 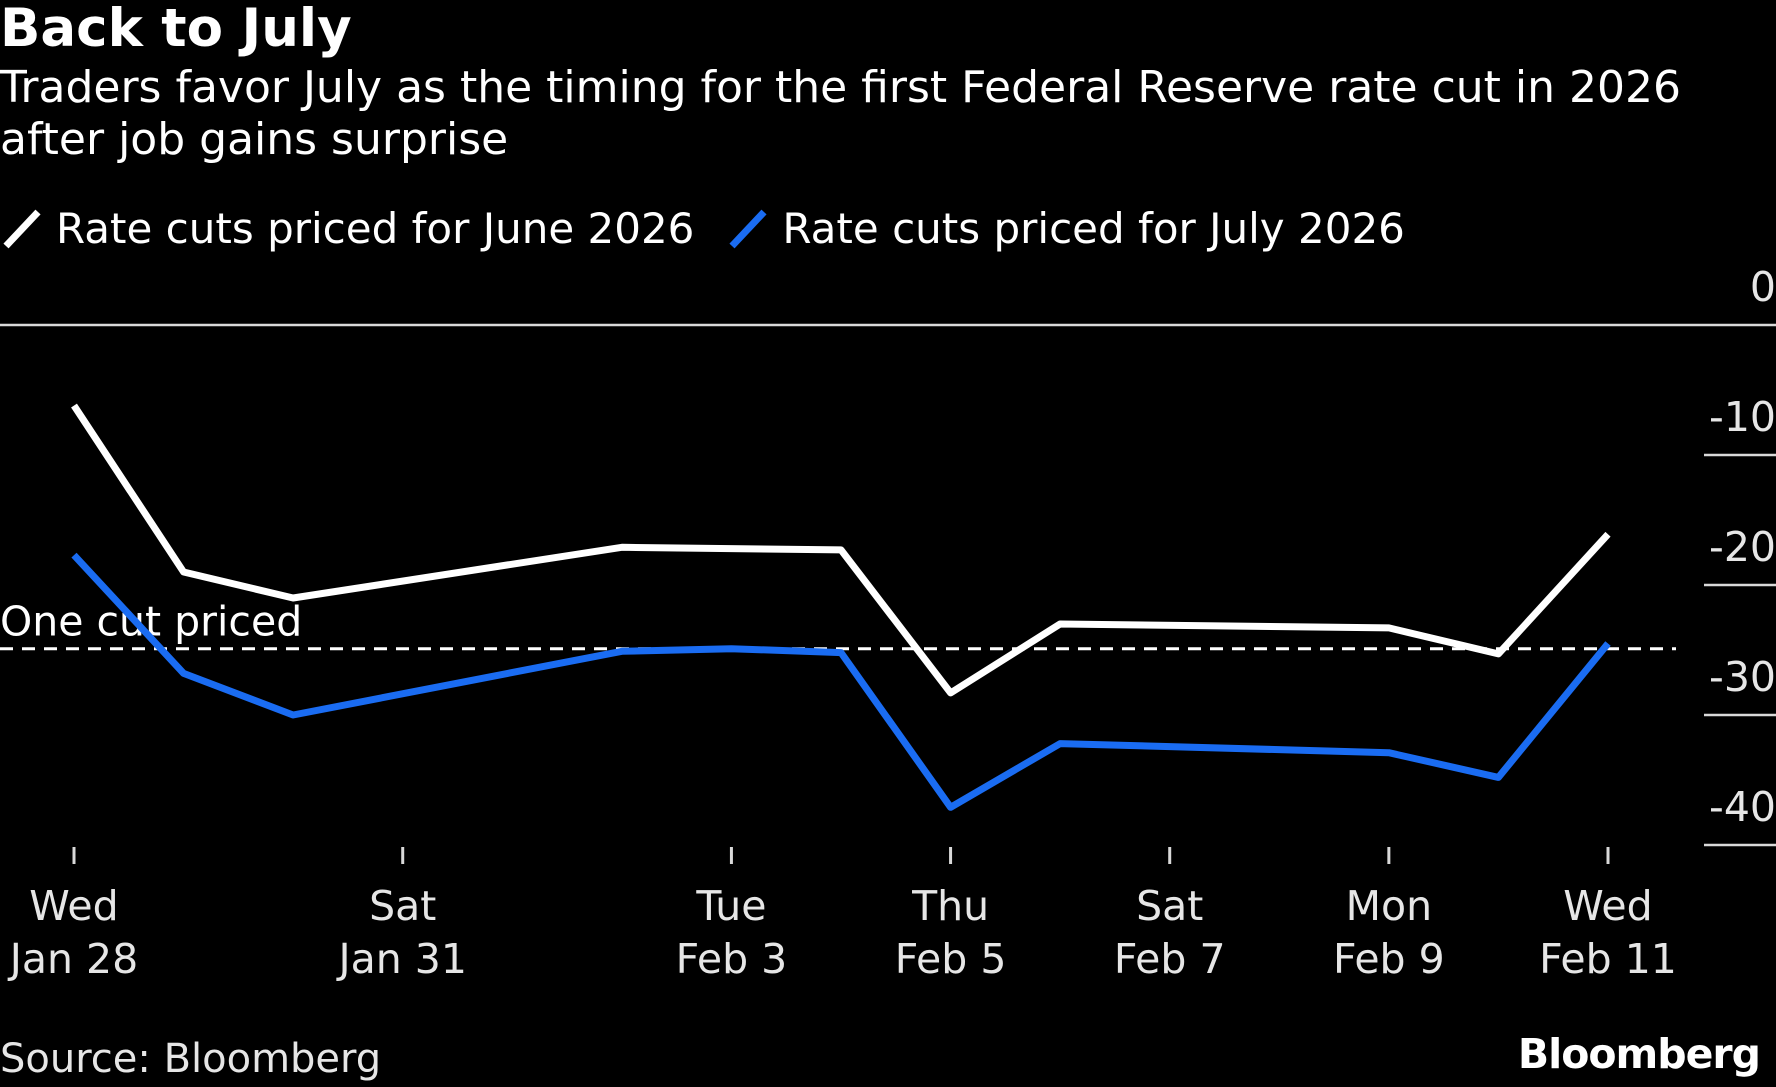 What do you see at coordinates (1742, 417) in the screenshot?
I see `y-tick-label: -10` at bounding box center [1742, 417].